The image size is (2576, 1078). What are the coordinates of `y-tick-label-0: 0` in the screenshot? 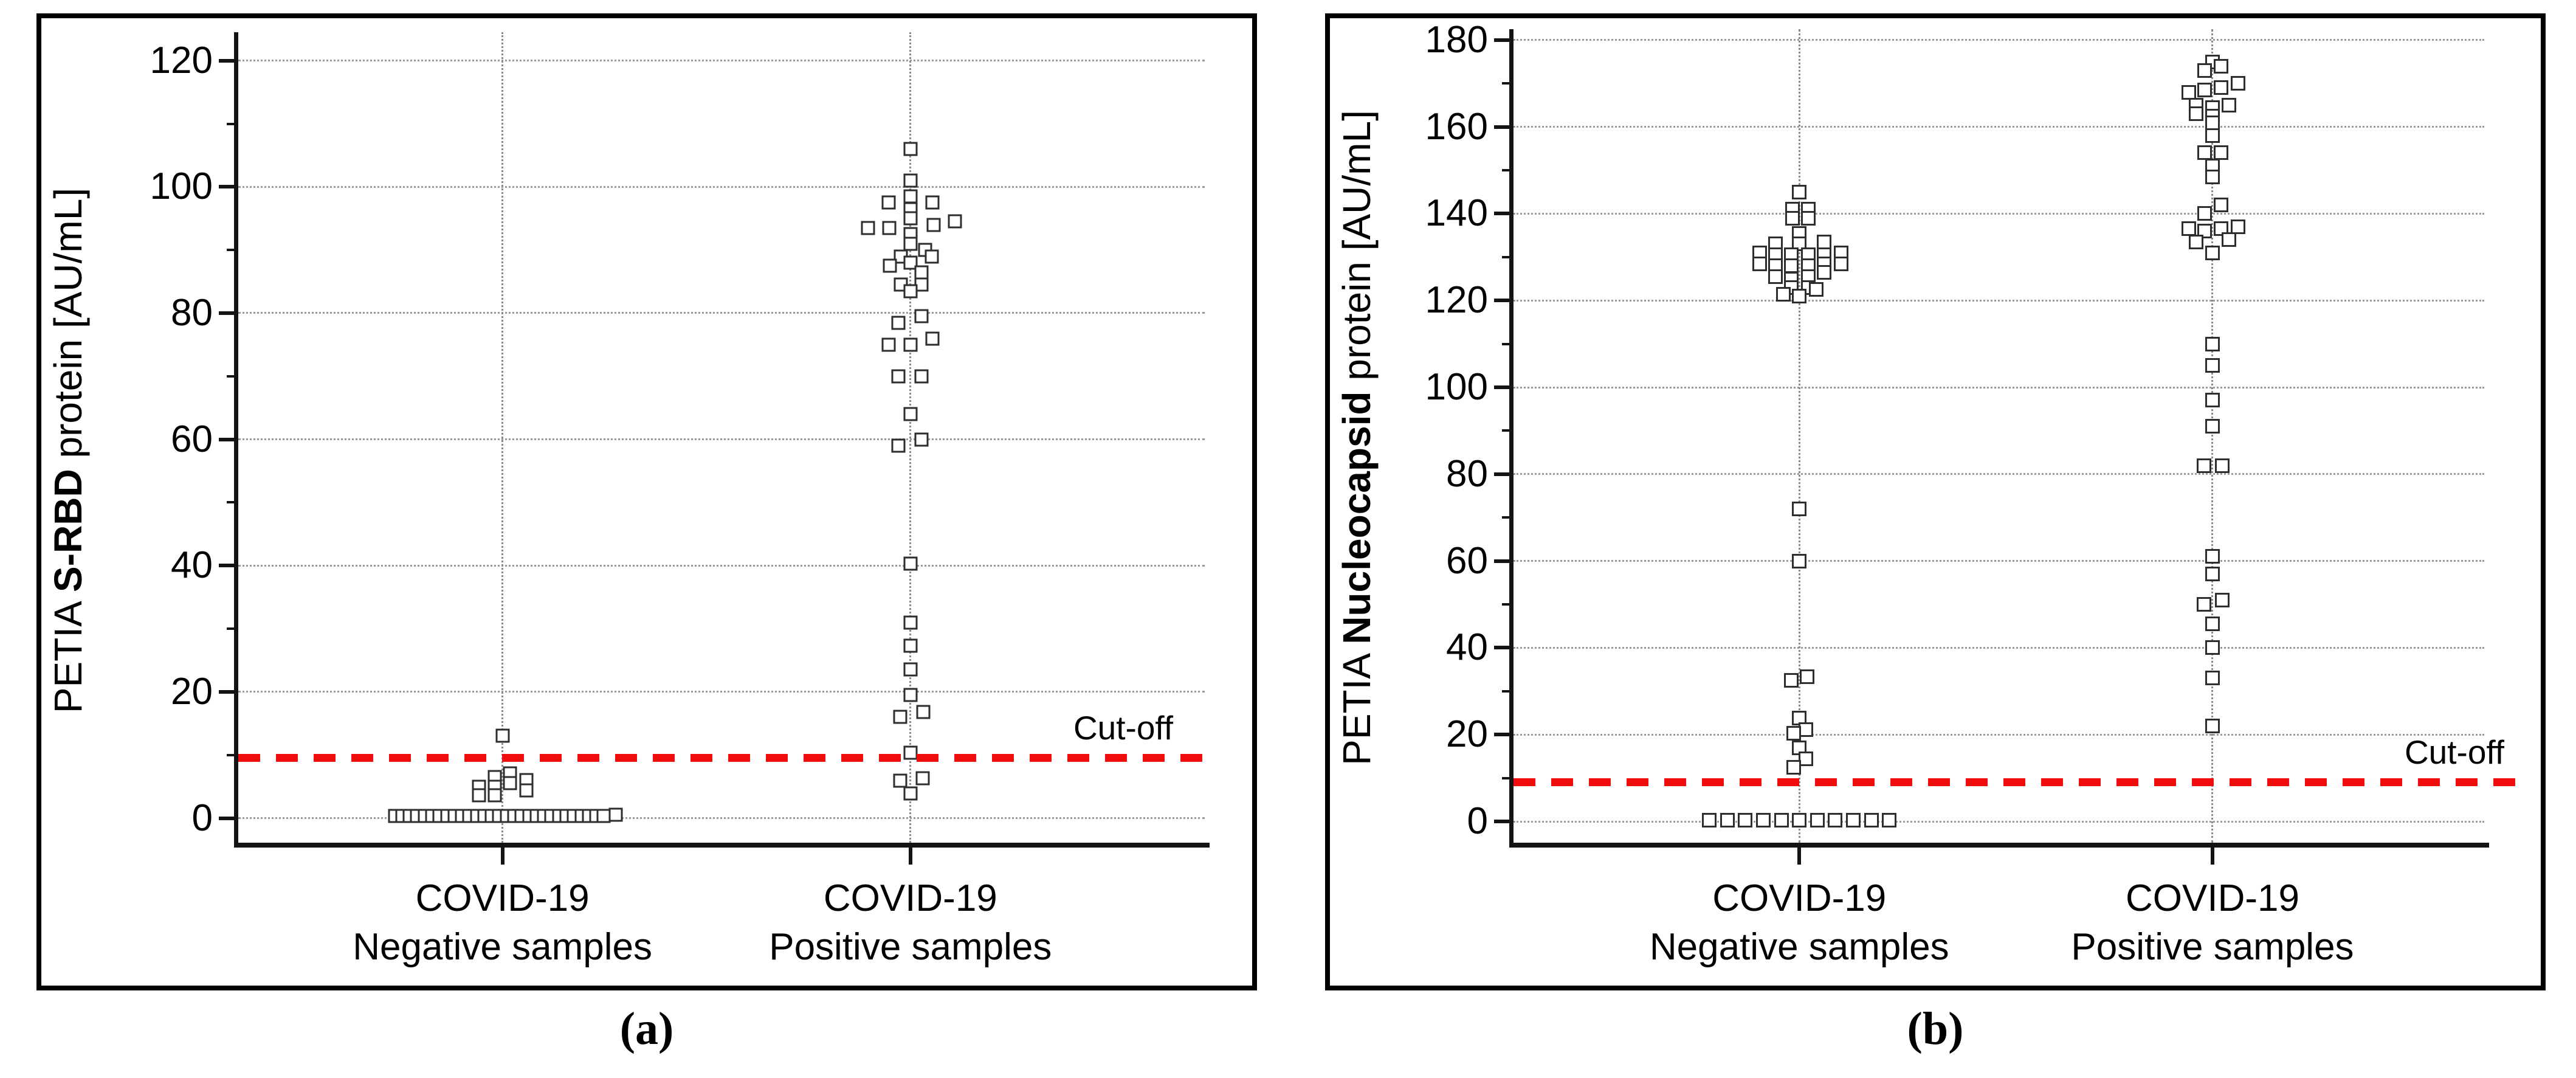 It's located at (1477, 821).